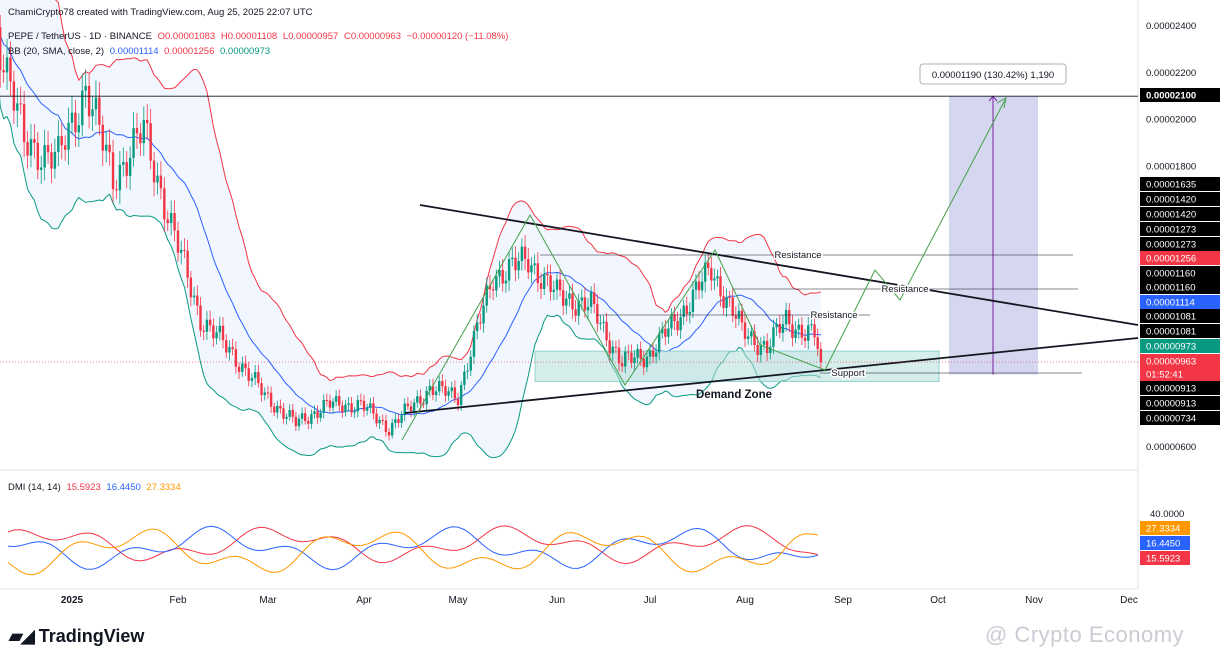 The height and width of the screenshot is (668, 1224). I want to click on x-tick-label: Sep, so click(843, 600).